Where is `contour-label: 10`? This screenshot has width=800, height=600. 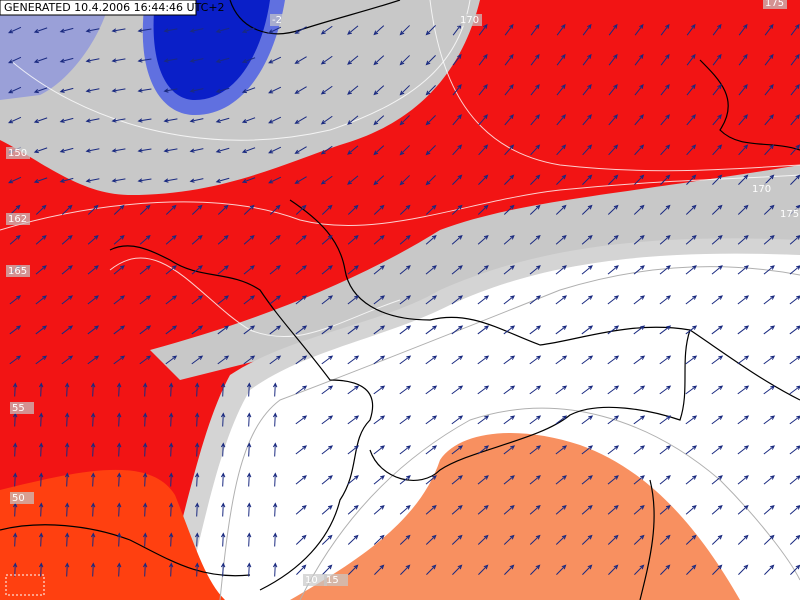 contour-label: 10 is located at coordinates (311, 580).